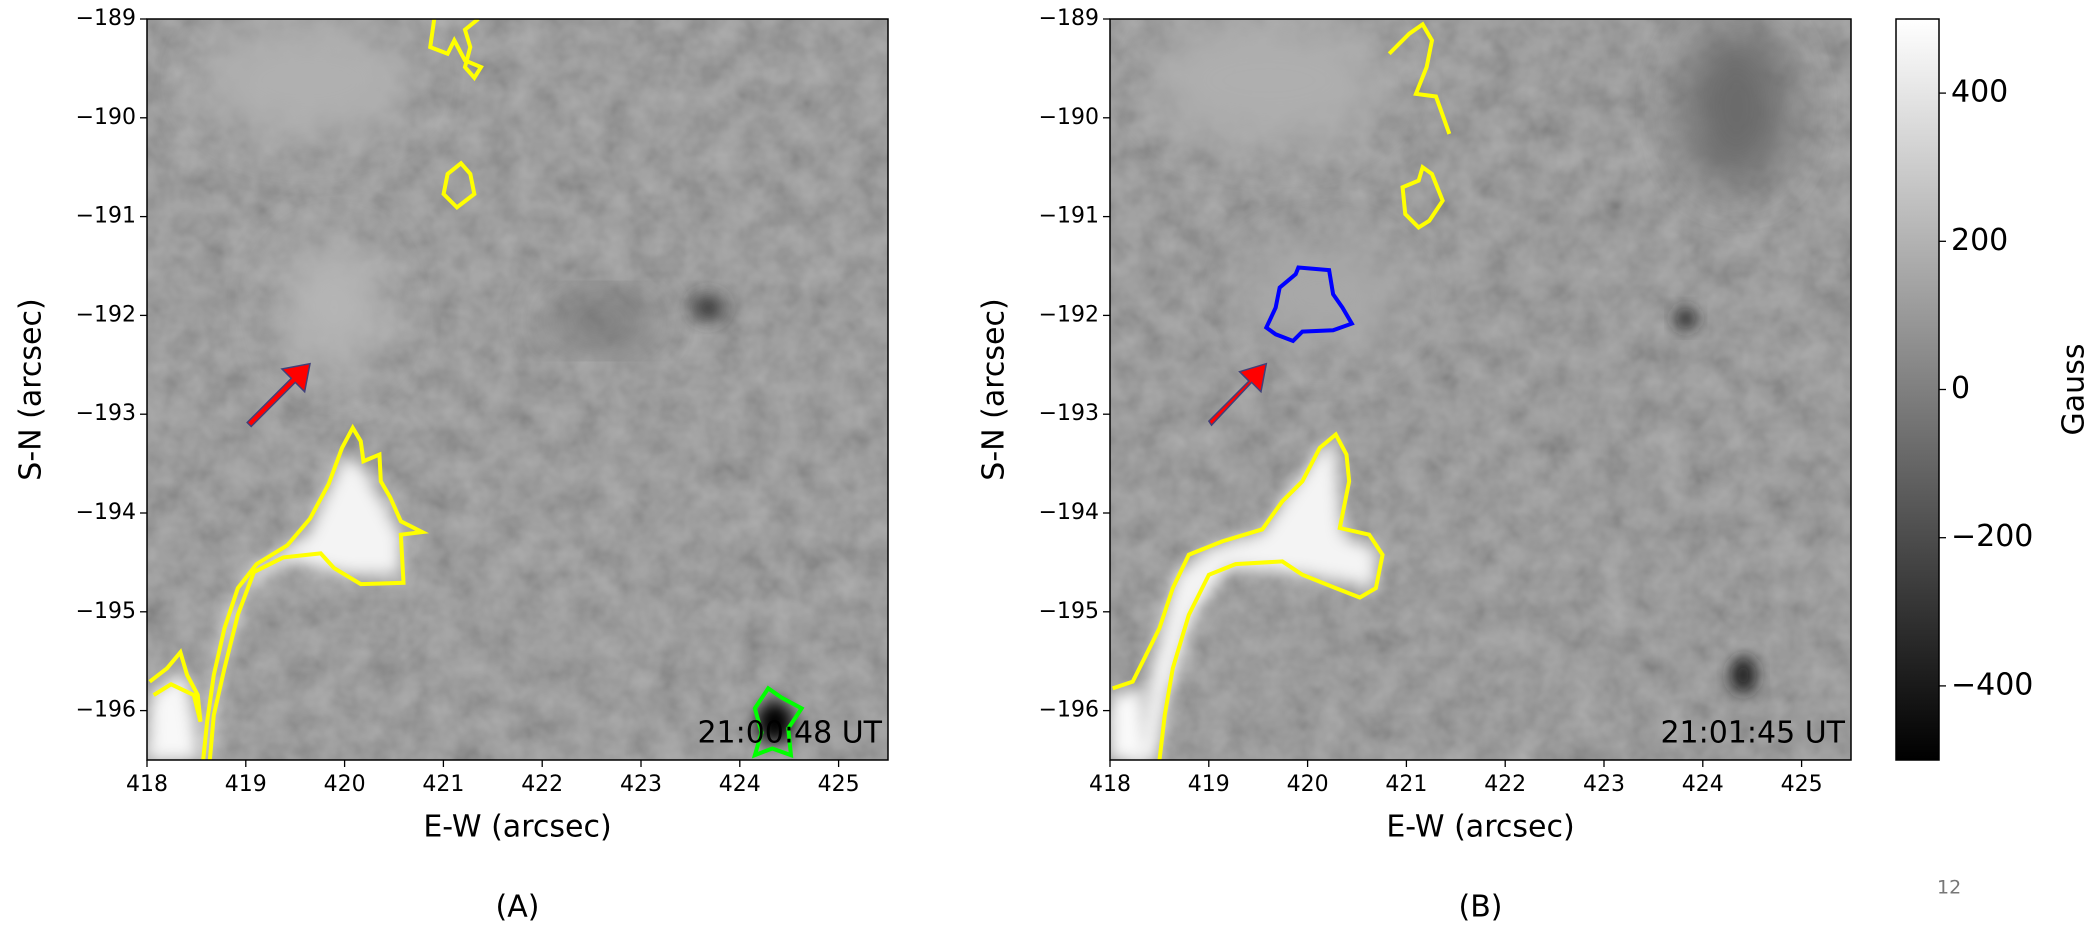  What do you see at coordinates (1979, 92) in the screenshot?
I see `colorbar-tick-label: 400` at bounding box center [1979, 92].